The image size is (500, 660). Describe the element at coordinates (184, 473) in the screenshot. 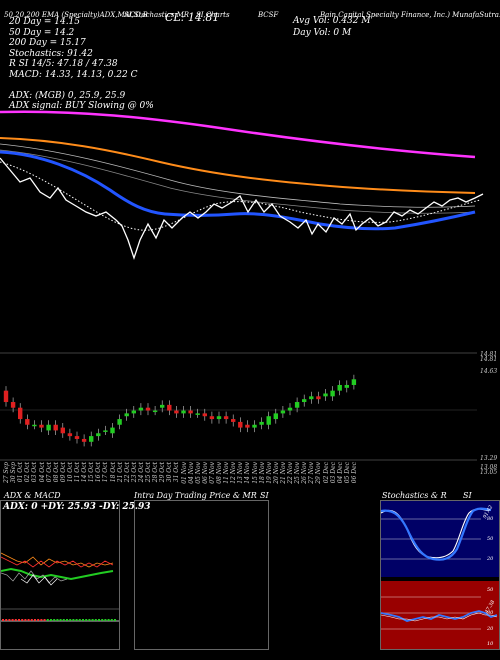

I see `date-label: 01 Nov` at that location.